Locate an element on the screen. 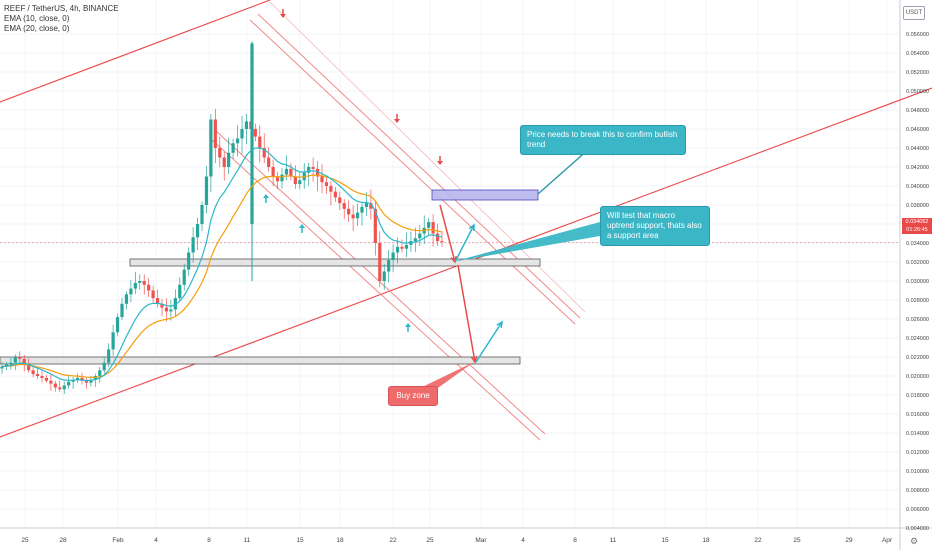 This screenshot has width=932, height=550. y-tick-label: 0.048000 is located at coordinates (917, 111).